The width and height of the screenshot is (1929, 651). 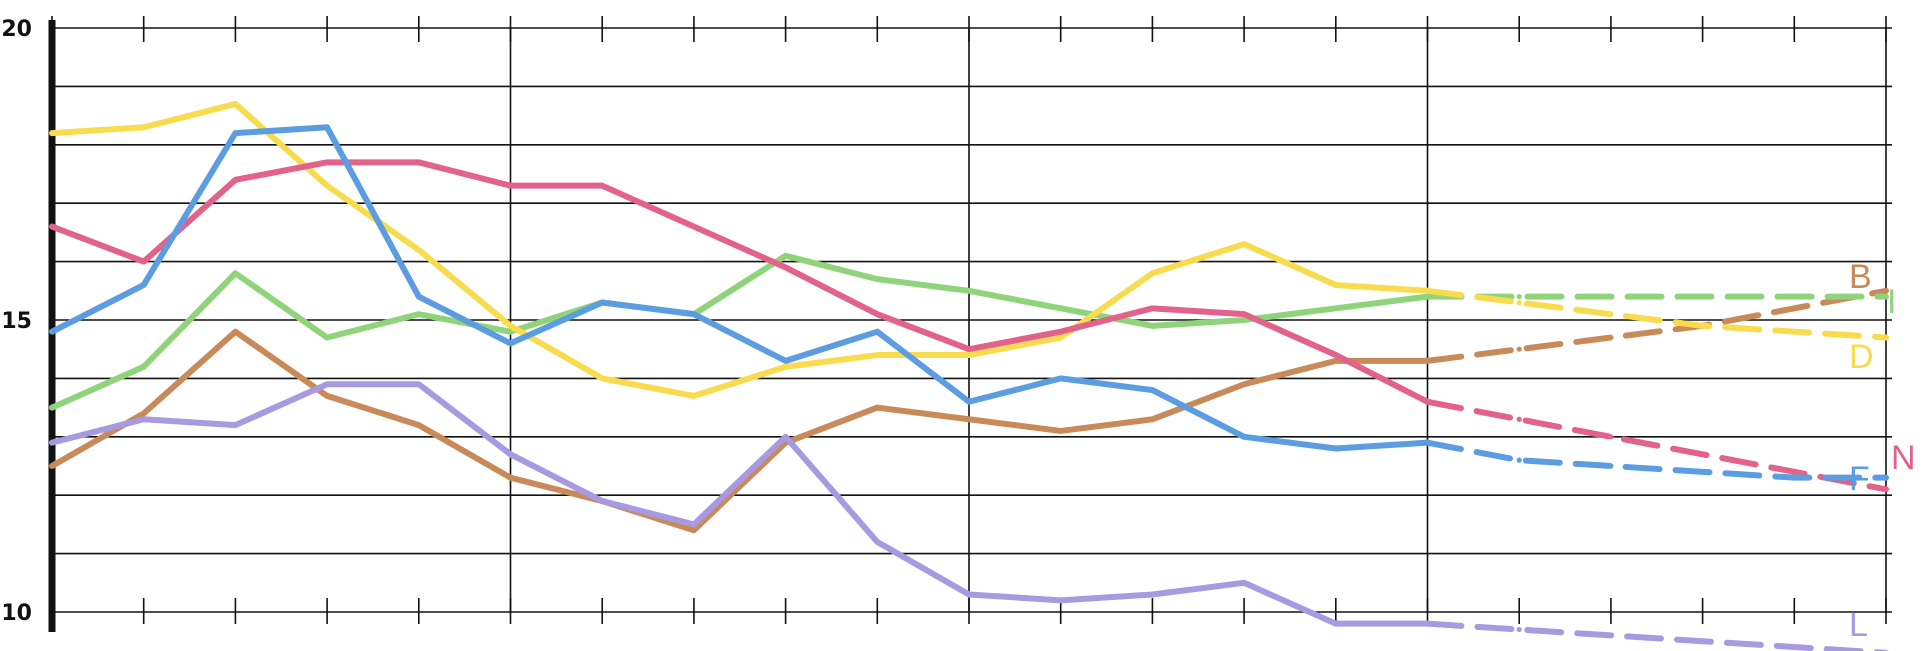 I want to click on end-label-I: I, so click(x=1891, y=302).